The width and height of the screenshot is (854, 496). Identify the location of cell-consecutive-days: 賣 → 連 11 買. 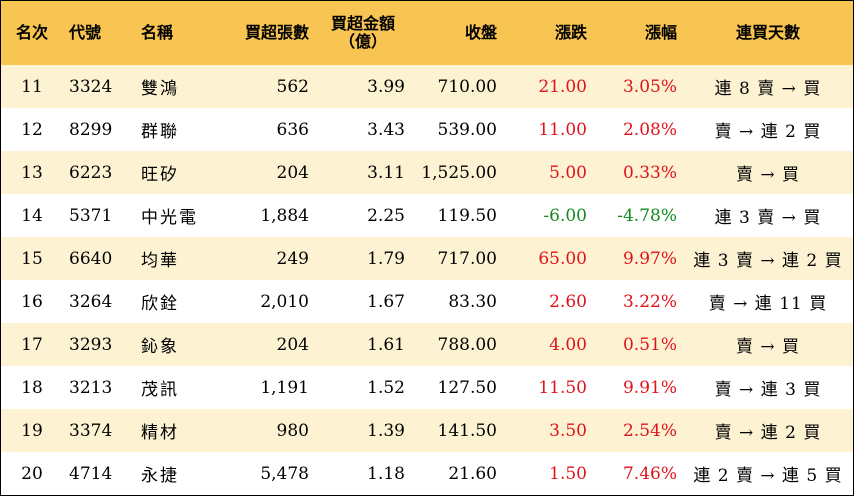
(768, 304).